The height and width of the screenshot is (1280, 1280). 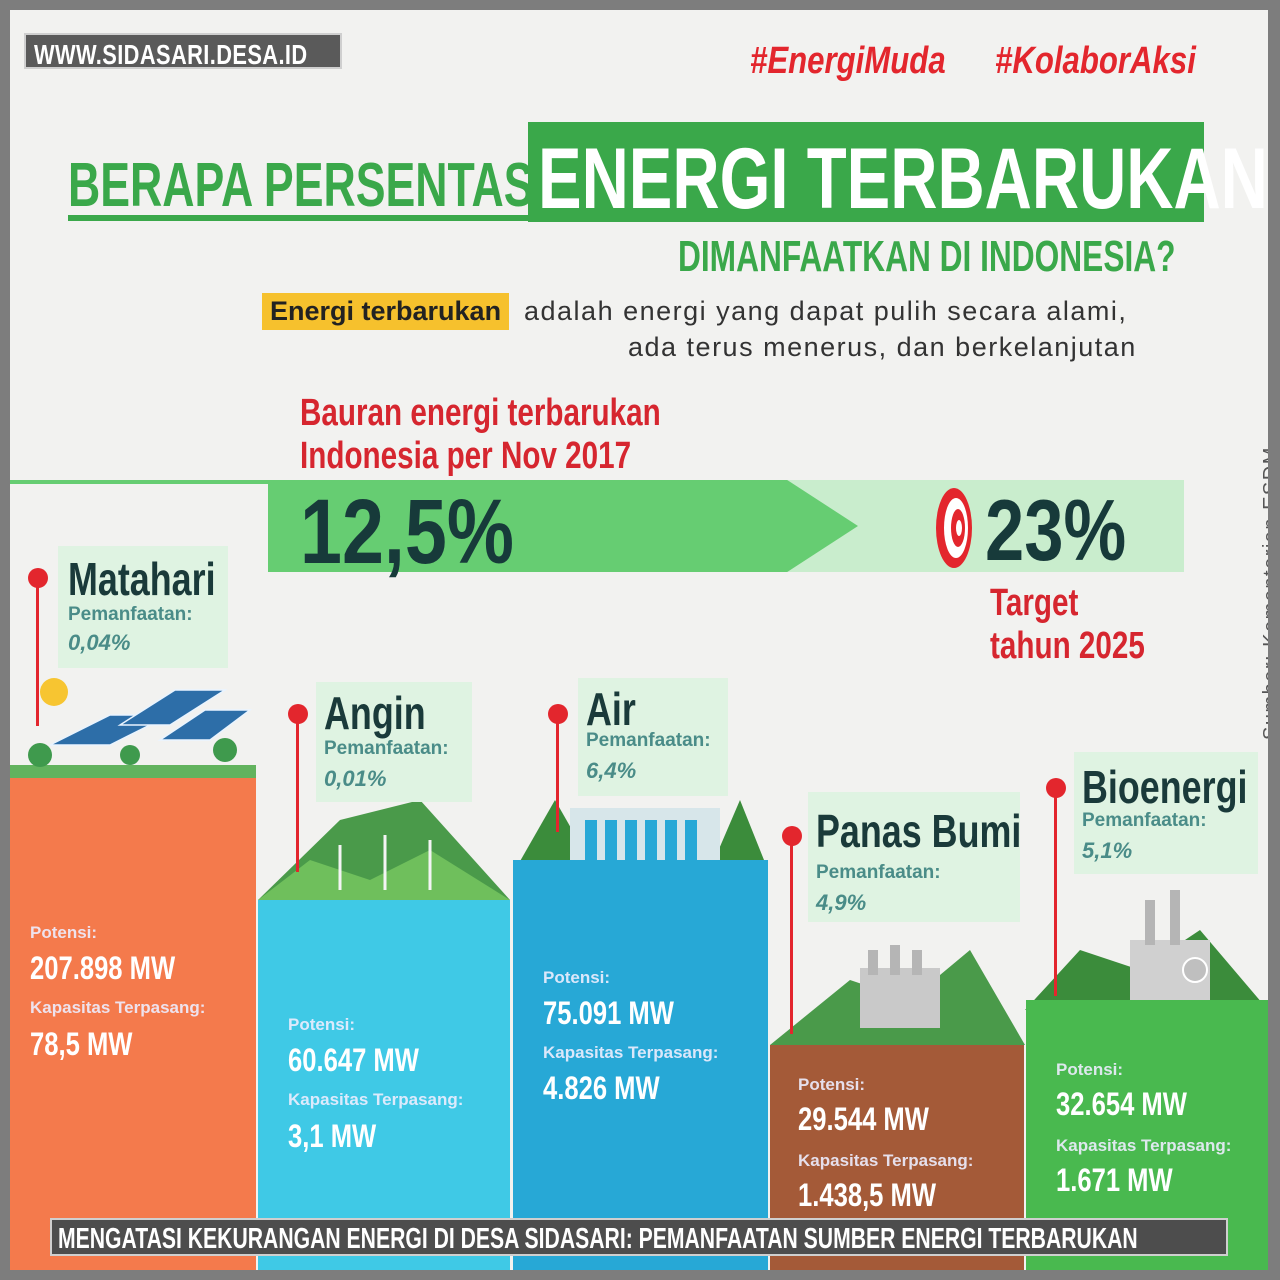 What do you see at coordinates (355, 778) in the screenshot?
I see `utilization-value-angin: 0,01%` at bounding box center [355, 778].